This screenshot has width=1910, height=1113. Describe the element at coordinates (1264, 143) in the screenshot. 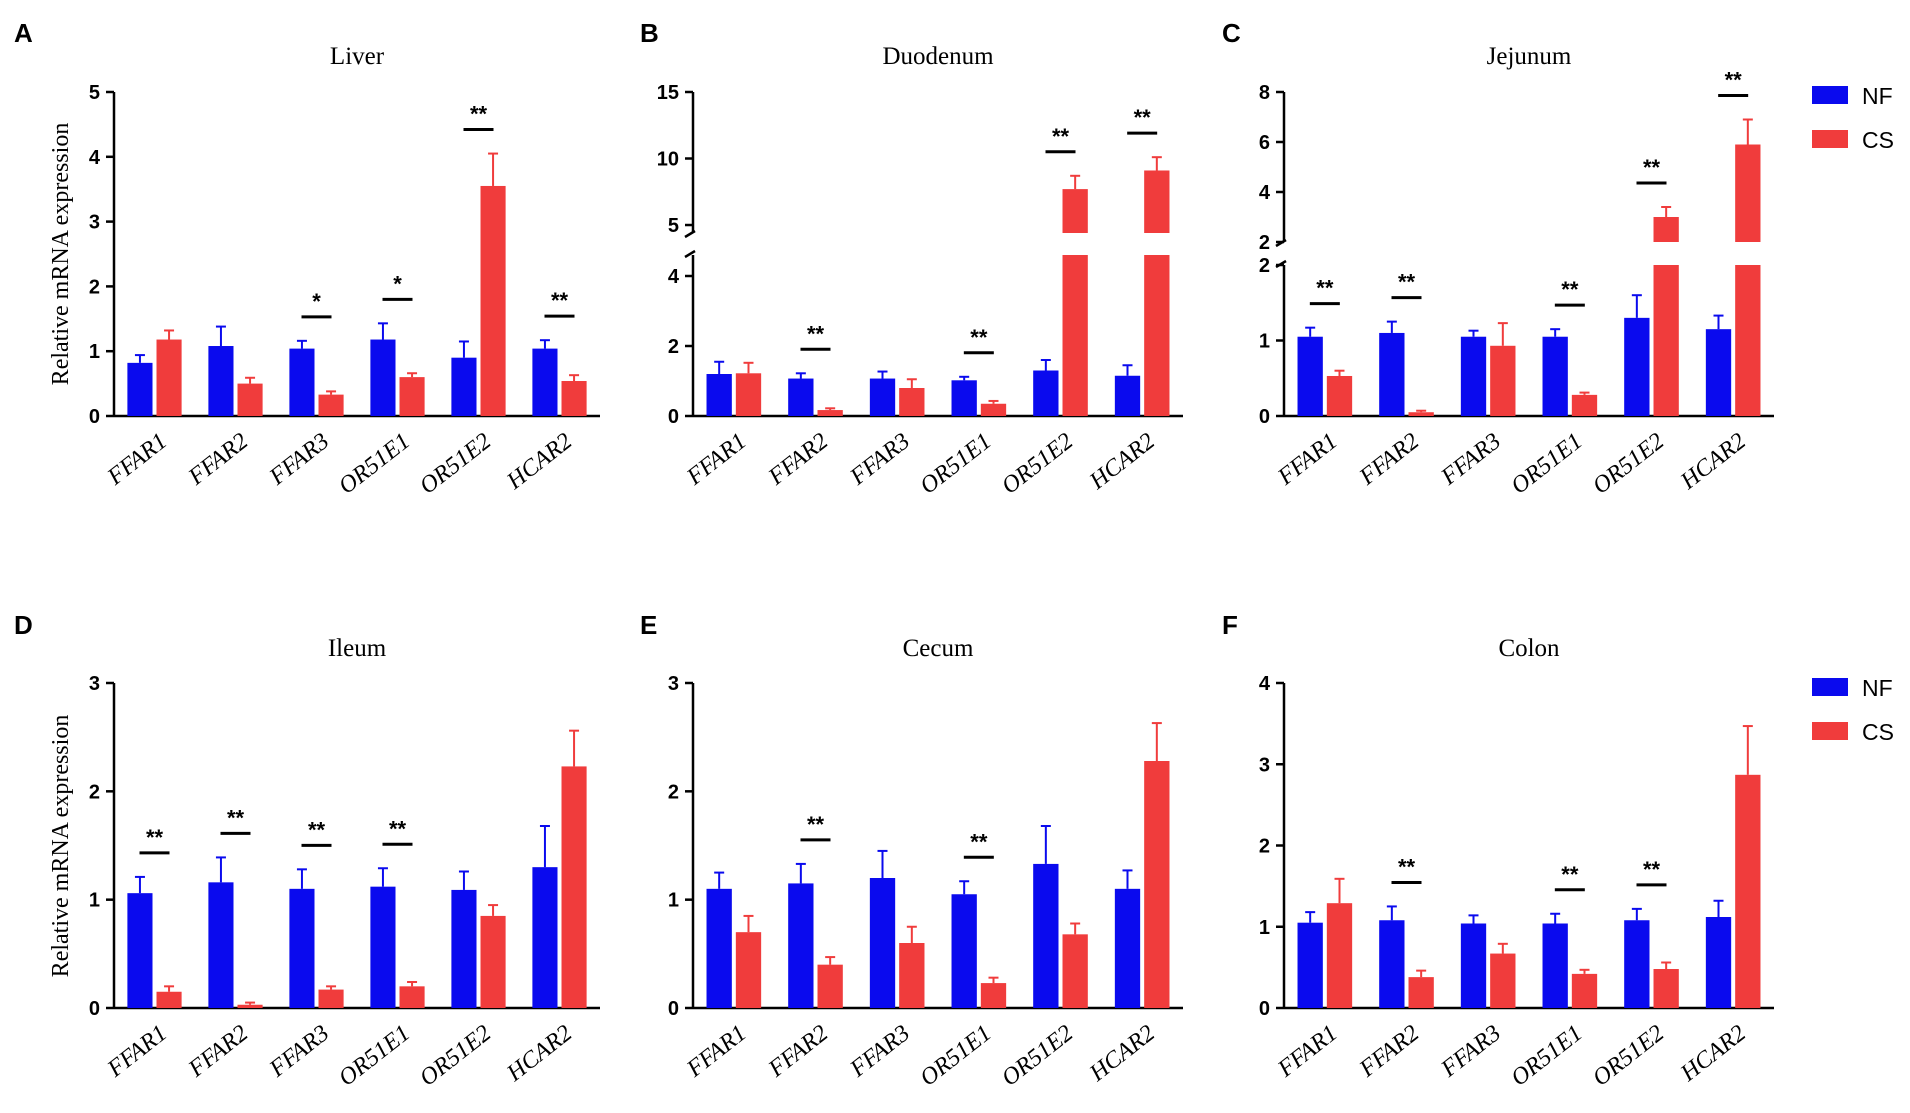

I see `y-tick-label: 6` at that location.